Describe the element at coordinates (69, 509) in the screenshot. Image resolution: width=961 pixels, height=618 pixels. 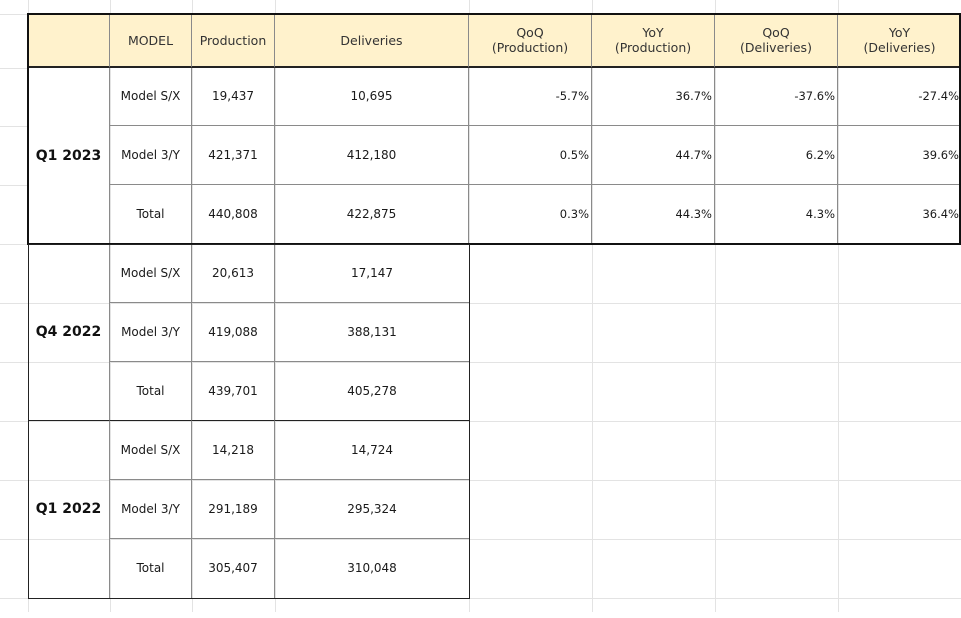
I see `quarter-label-q1-2022: Q1 2022` at that location.